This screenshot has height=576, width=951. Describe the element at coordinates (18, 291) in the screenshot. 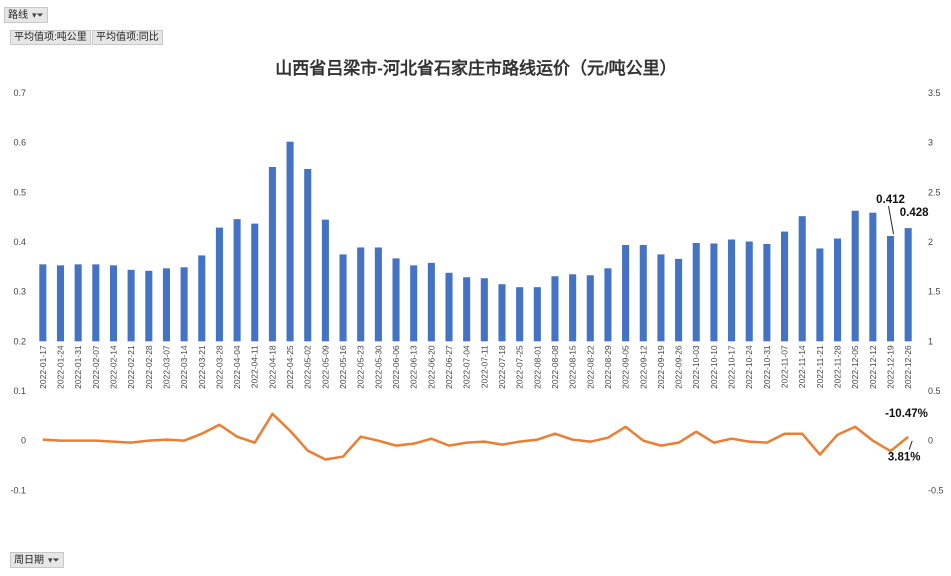

I see `left-axis: -0.1 0 0.1 0.2 0.3 0.4 0.5 0.6 0.7` at that location.